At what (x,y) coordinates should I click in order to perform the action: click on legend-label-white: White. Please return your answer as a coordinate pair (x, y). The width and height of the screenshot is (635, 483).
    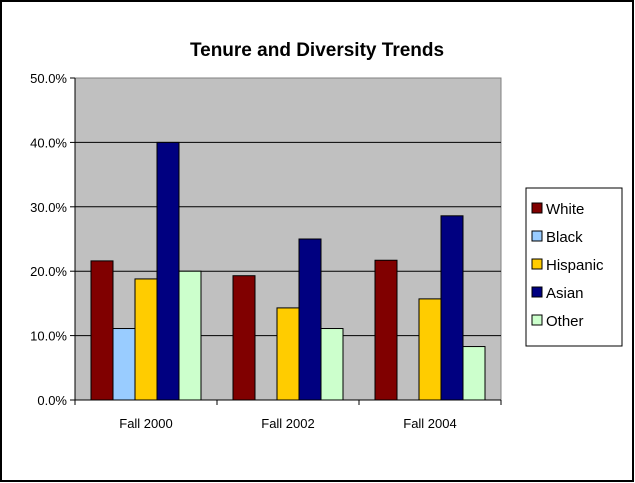
    Looking at the image, I should click on (565, 209).